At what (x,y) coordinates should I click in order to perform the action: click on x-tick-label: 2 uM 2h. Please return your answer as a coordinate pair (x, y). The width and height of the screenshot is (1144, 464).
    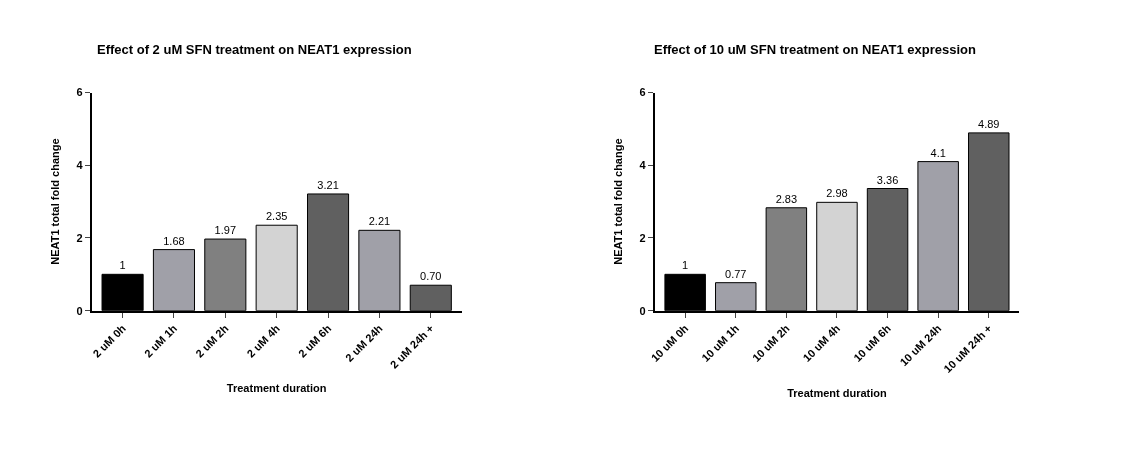
    Looking at the image, I should click on (212, 341).